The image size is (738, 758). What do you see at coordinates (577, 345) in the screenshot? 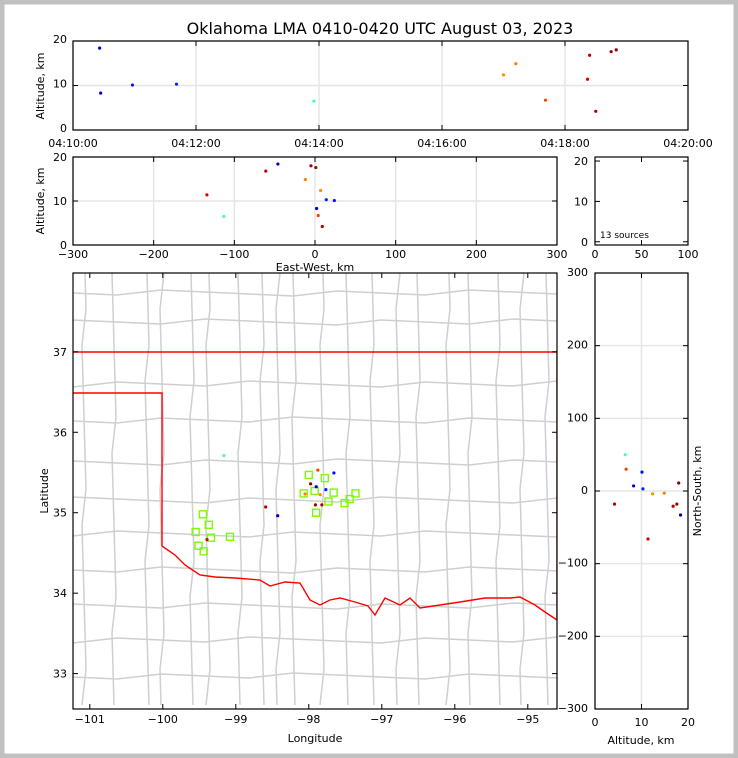
I see `ns-altitude-ytick-label: 200` at bounding box center [577, 345].